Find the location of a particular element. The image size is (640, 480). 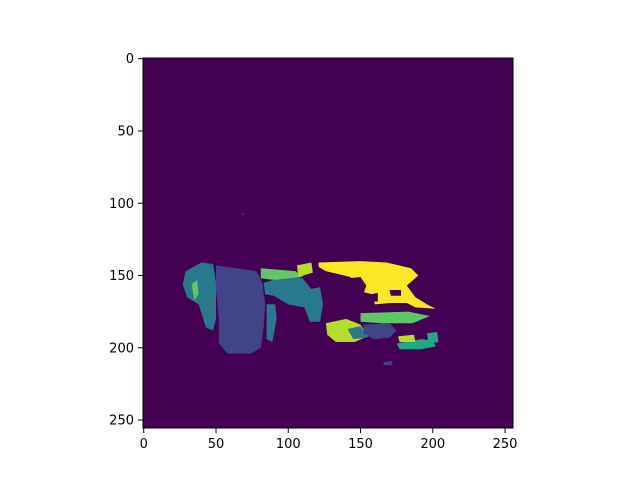

y-tick-label-2: 100 is located at coordinates (121, 204).